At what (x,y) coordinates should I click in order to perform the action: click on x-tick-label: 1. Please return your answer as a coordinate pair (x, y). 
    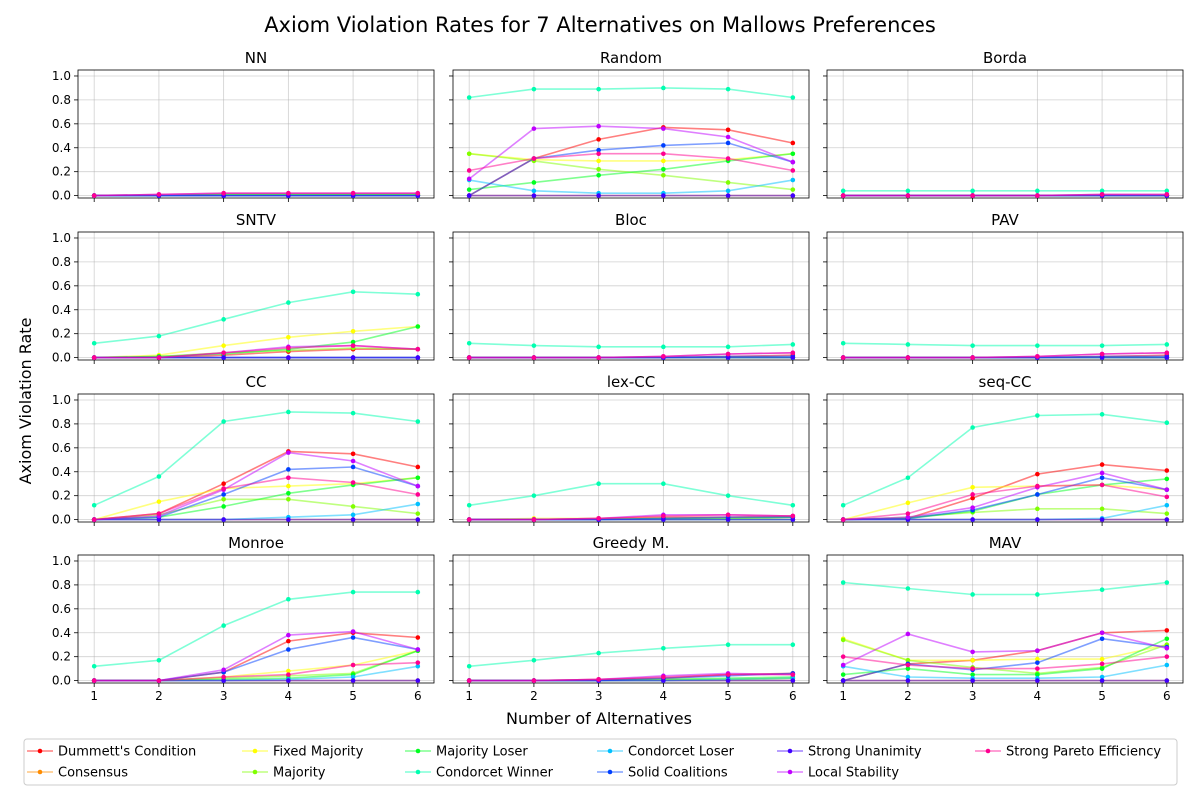
    Looking at the image, I should click on (469, 696).